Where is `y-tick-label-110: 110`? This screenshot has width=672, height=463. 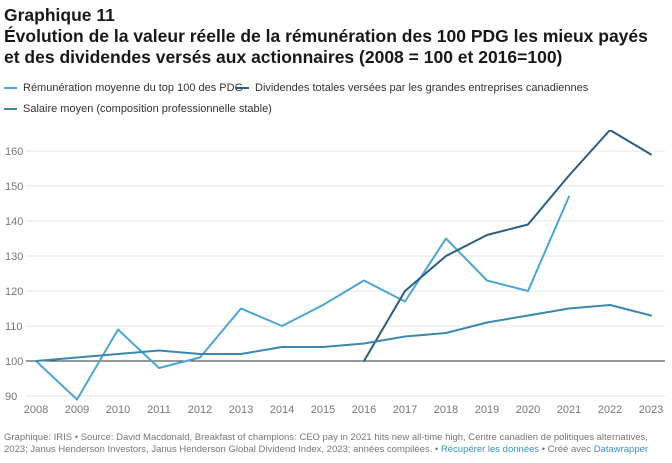
y-tick-label-110: 110 is located at coordinates (14, 327).